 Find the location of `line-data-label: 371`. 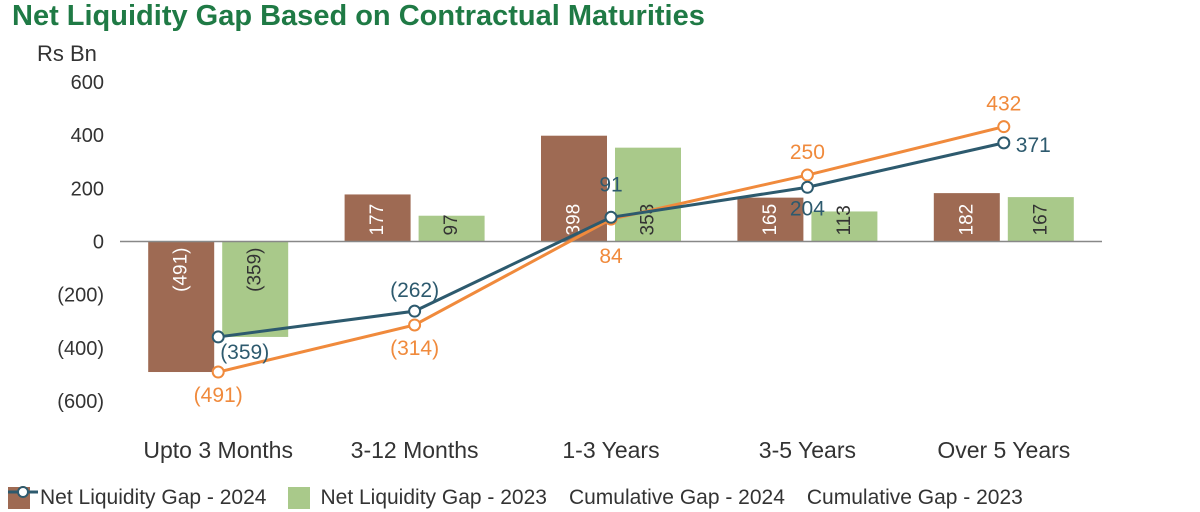

line-data-label: 371 is located at coordinates (1033, 145).